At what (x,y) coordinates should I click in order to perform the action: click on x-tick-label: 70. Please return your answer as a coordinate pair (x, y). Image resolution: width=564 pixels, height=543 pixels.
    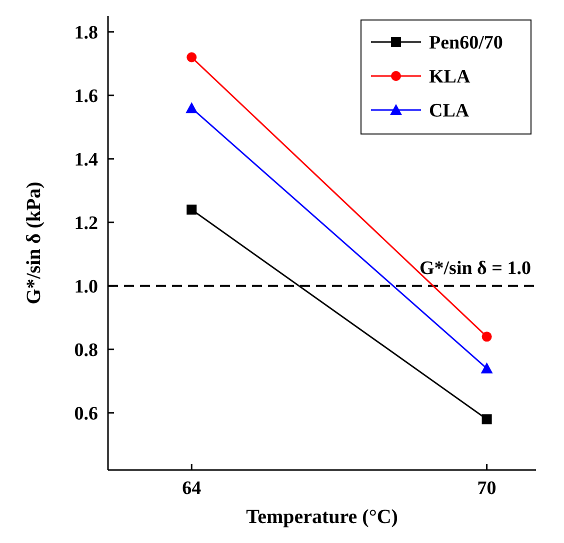
    Looking at the image, I should click on (486, 488).